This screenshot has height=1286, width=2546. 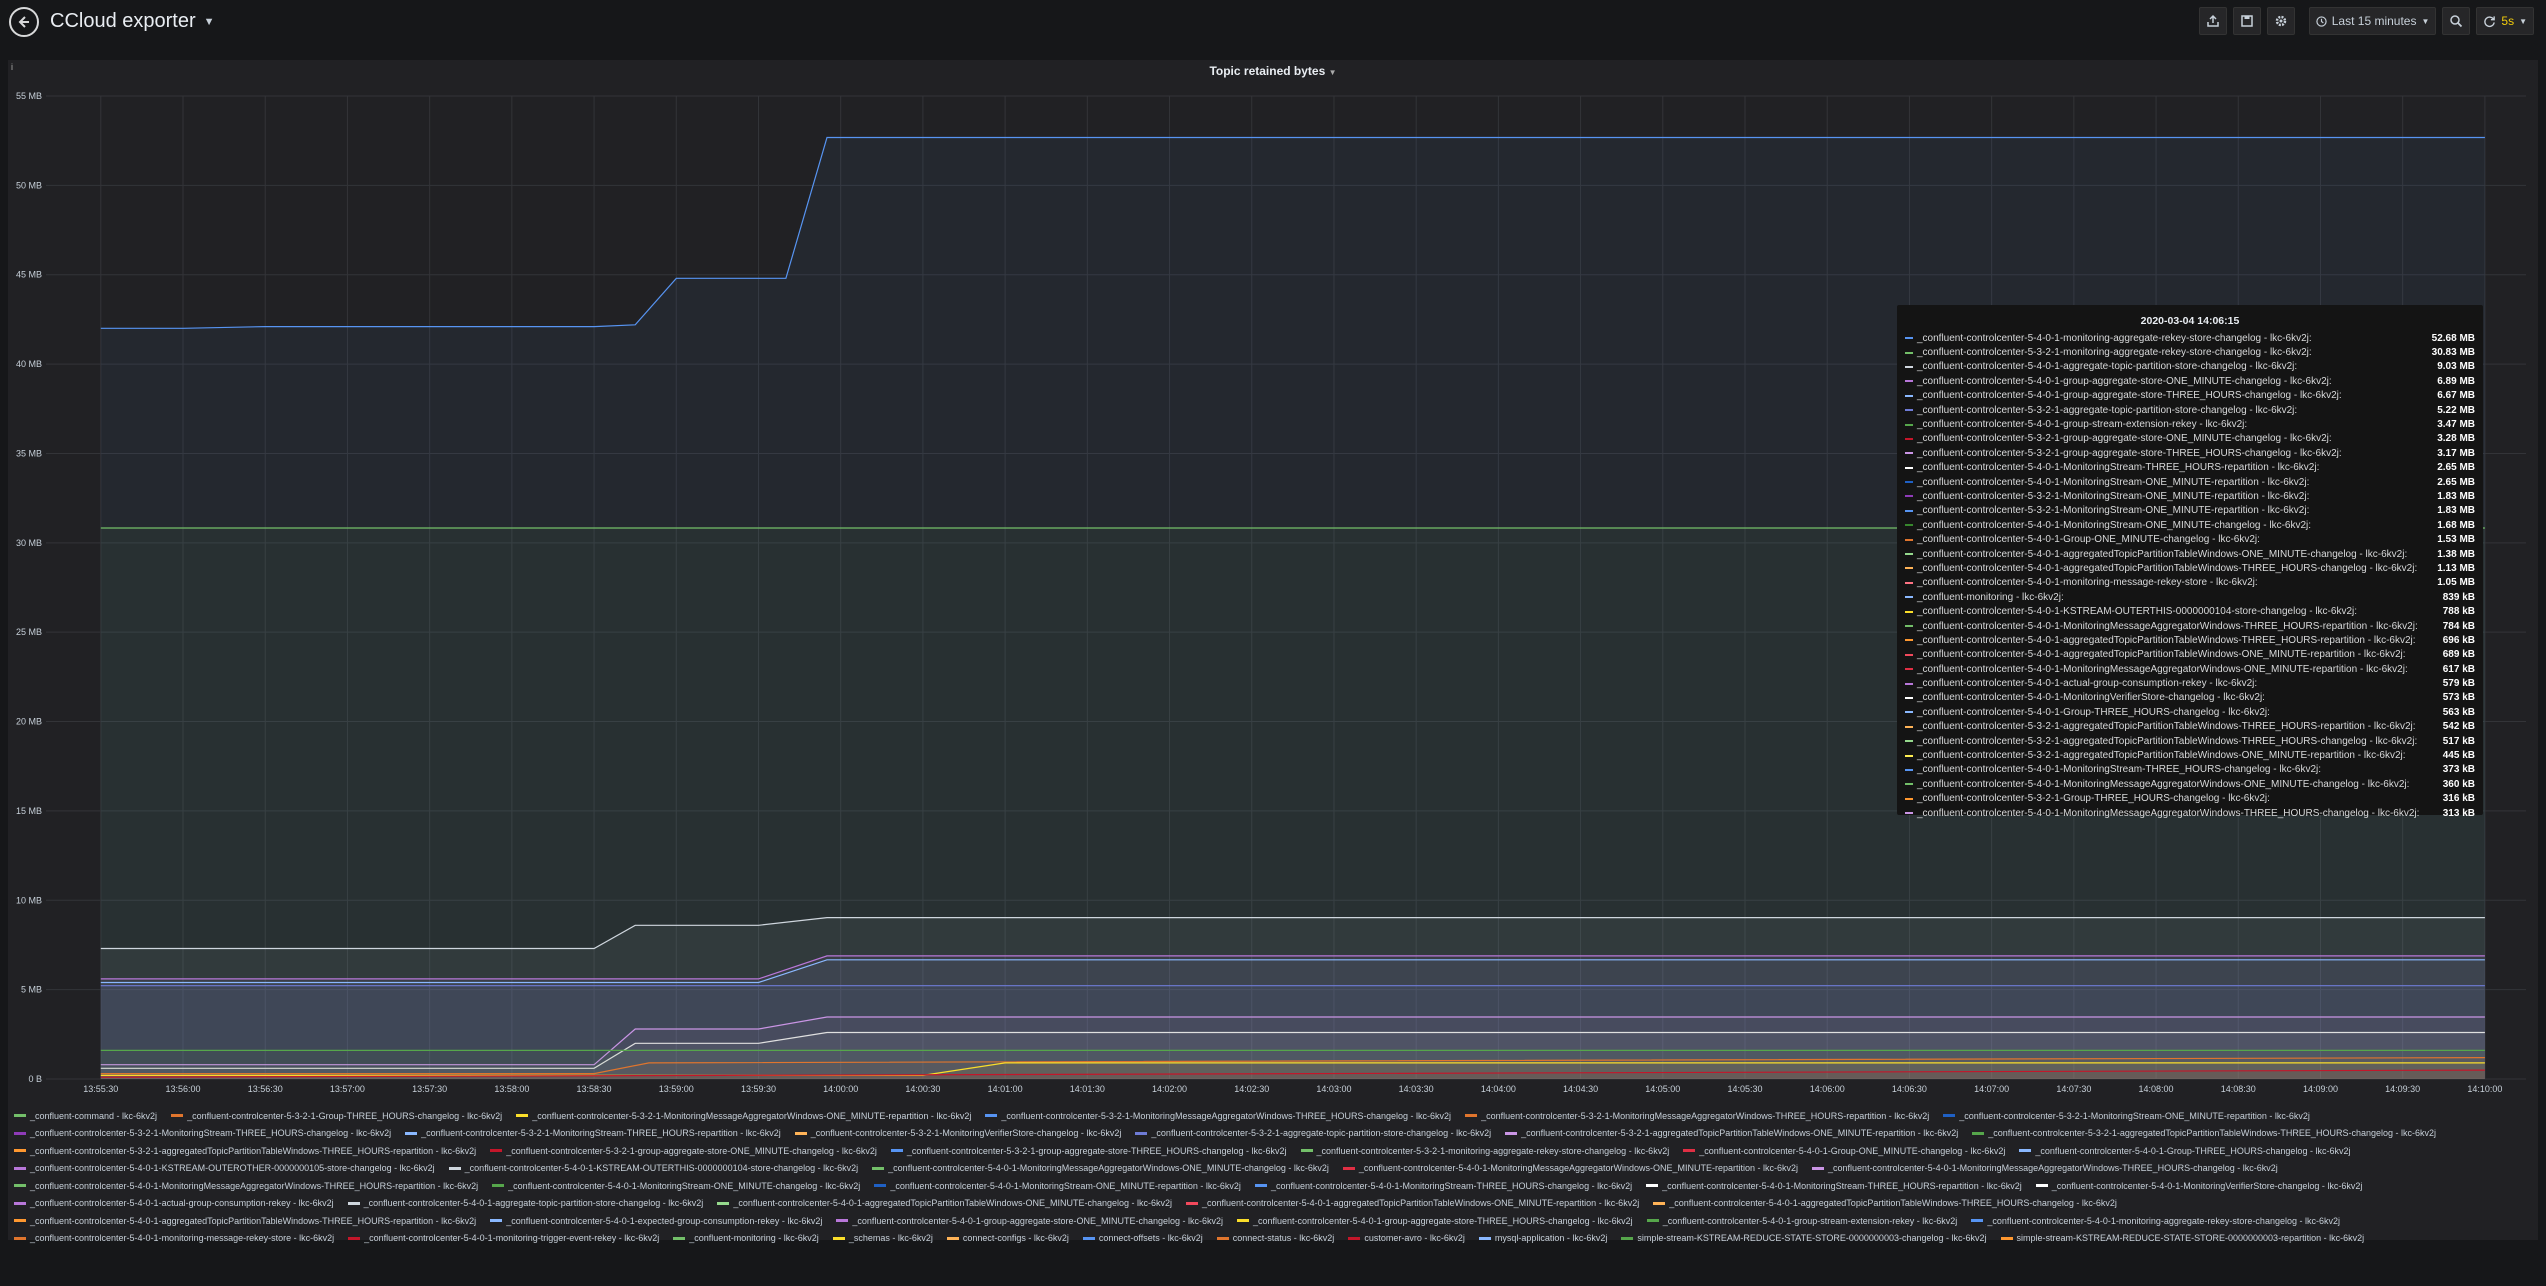 What do you see at coordinates (2372, 21) in the screenshot?
I see `time-range-picker: Last 15 minutes ▼` at bounding box center [2372, 21].